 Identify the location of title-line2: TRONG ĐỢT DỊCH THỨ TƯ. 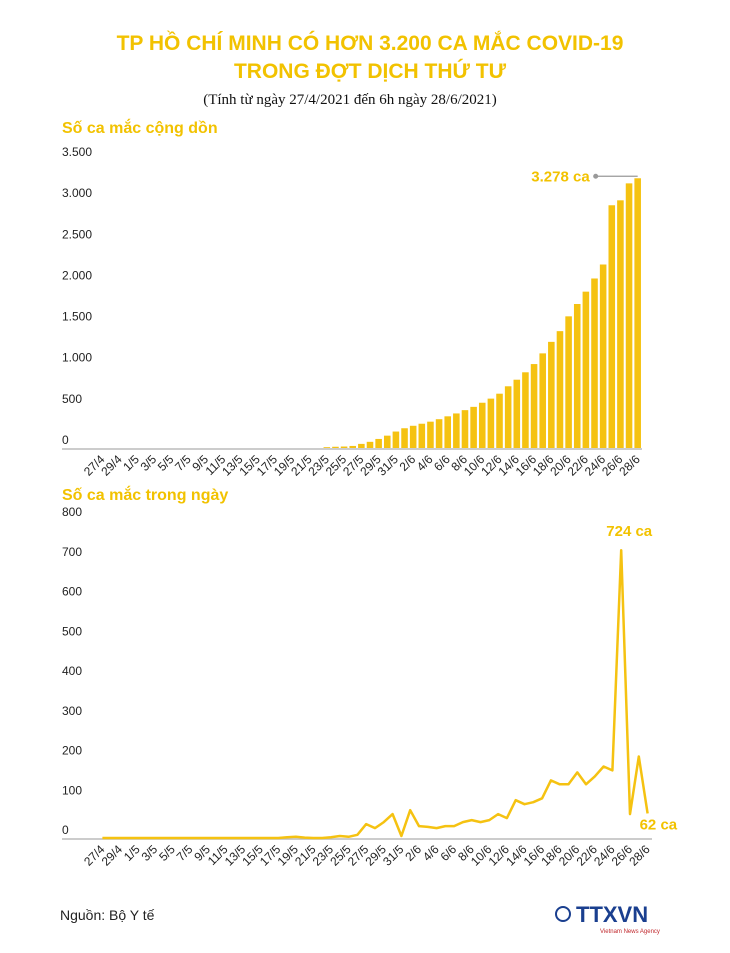
(370, 71).